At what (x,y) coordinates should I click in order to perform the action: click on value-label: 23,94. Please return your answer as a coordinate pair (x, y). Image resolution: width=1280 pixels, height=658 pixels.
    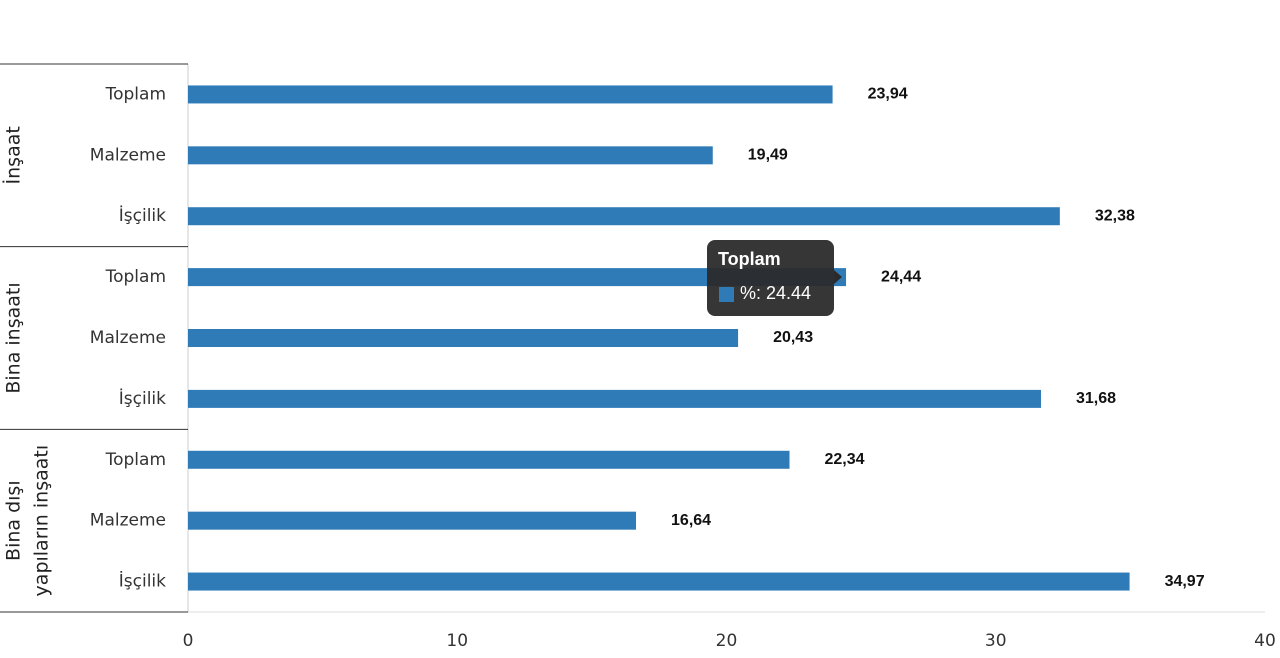
    Looking at the image, I should click on (888, 94).